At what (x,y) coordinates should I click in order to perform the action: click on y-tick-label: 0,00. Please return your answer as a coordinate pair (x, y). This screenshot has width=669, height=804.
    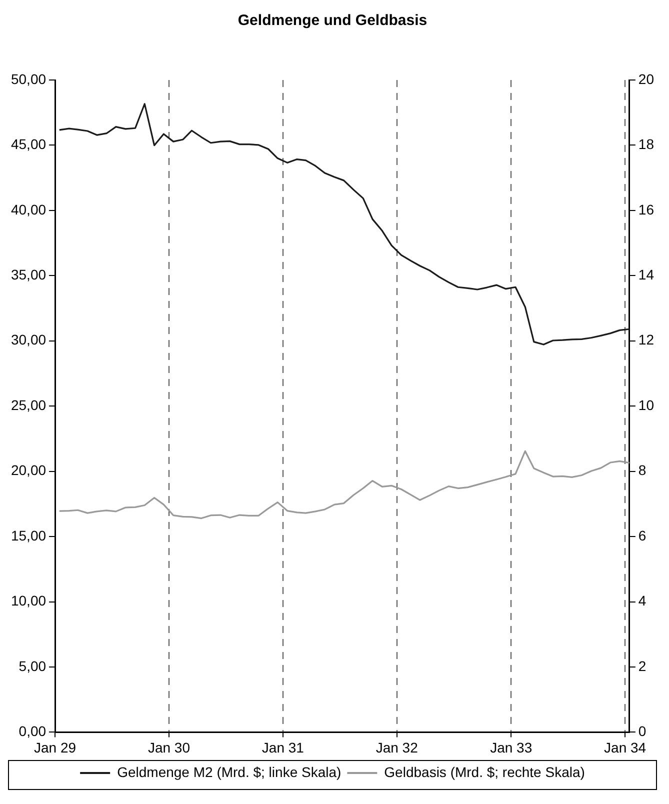
    Looking at the image, I should click on (32, 731).